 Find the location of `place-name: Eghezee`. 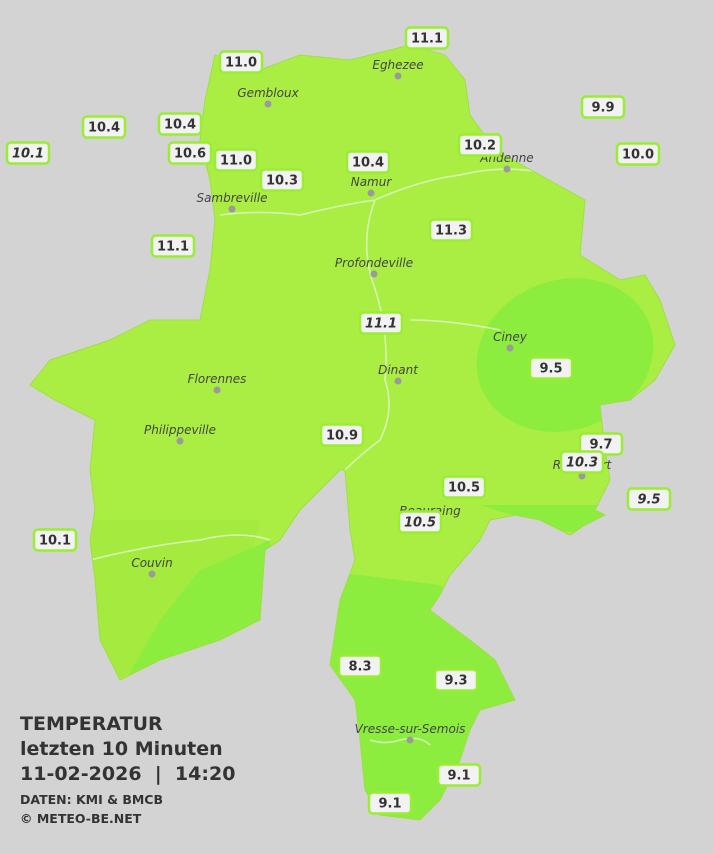

place-name: Eghezee is located at coordinates (397, 65).